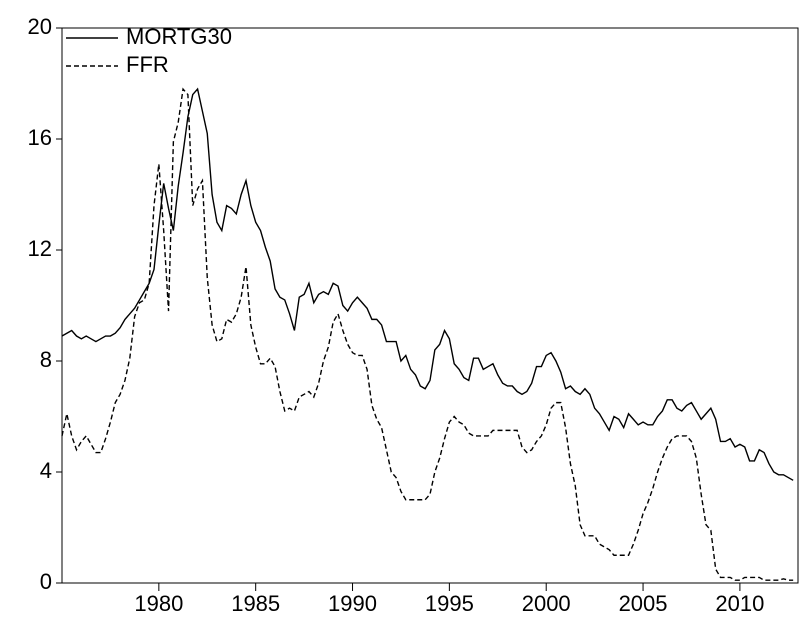  What do you see at coordinates (739, 603) in the screenshot?
I see `x-tick-label: 2010` at bounding box center [739, 603].